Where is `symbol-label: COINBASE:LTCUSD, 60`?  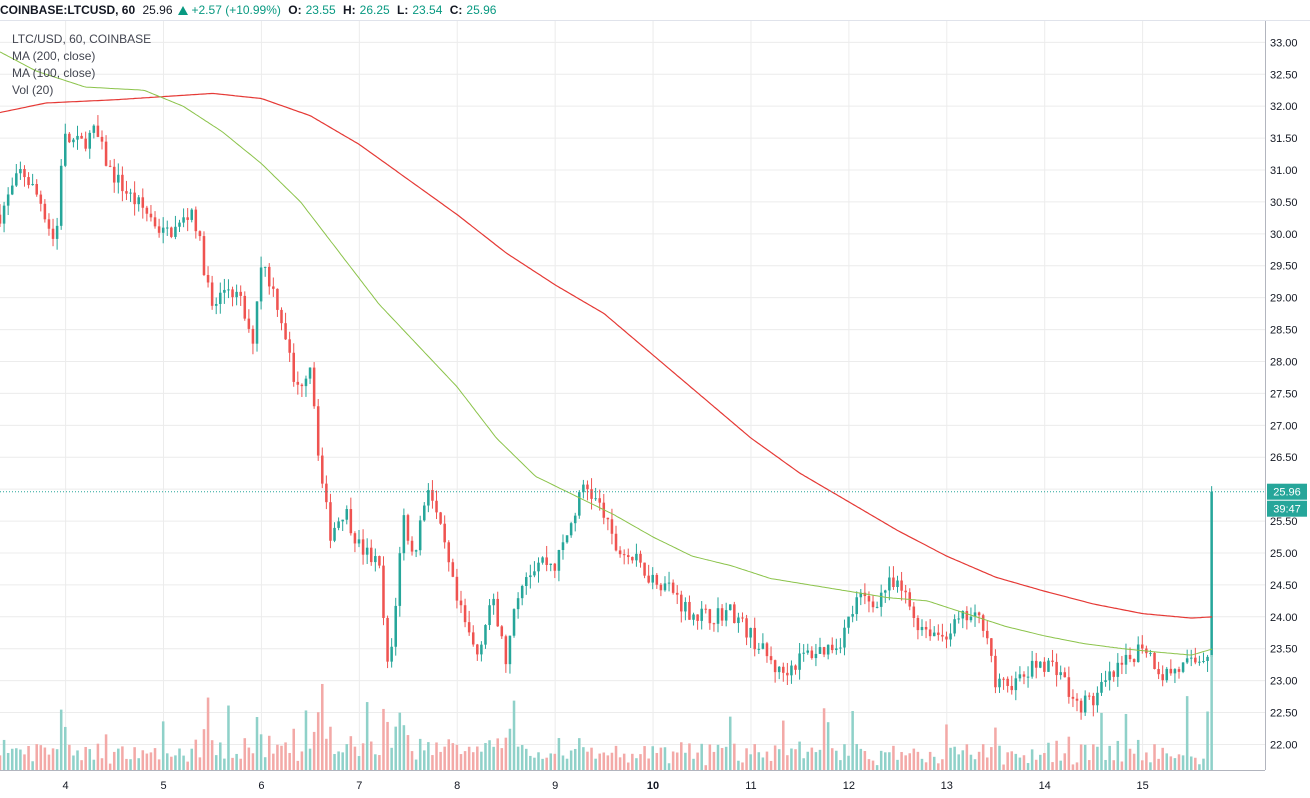
symbol-label: COINBASE:LTCUSD, 60 is located at coordinates (68, 10).